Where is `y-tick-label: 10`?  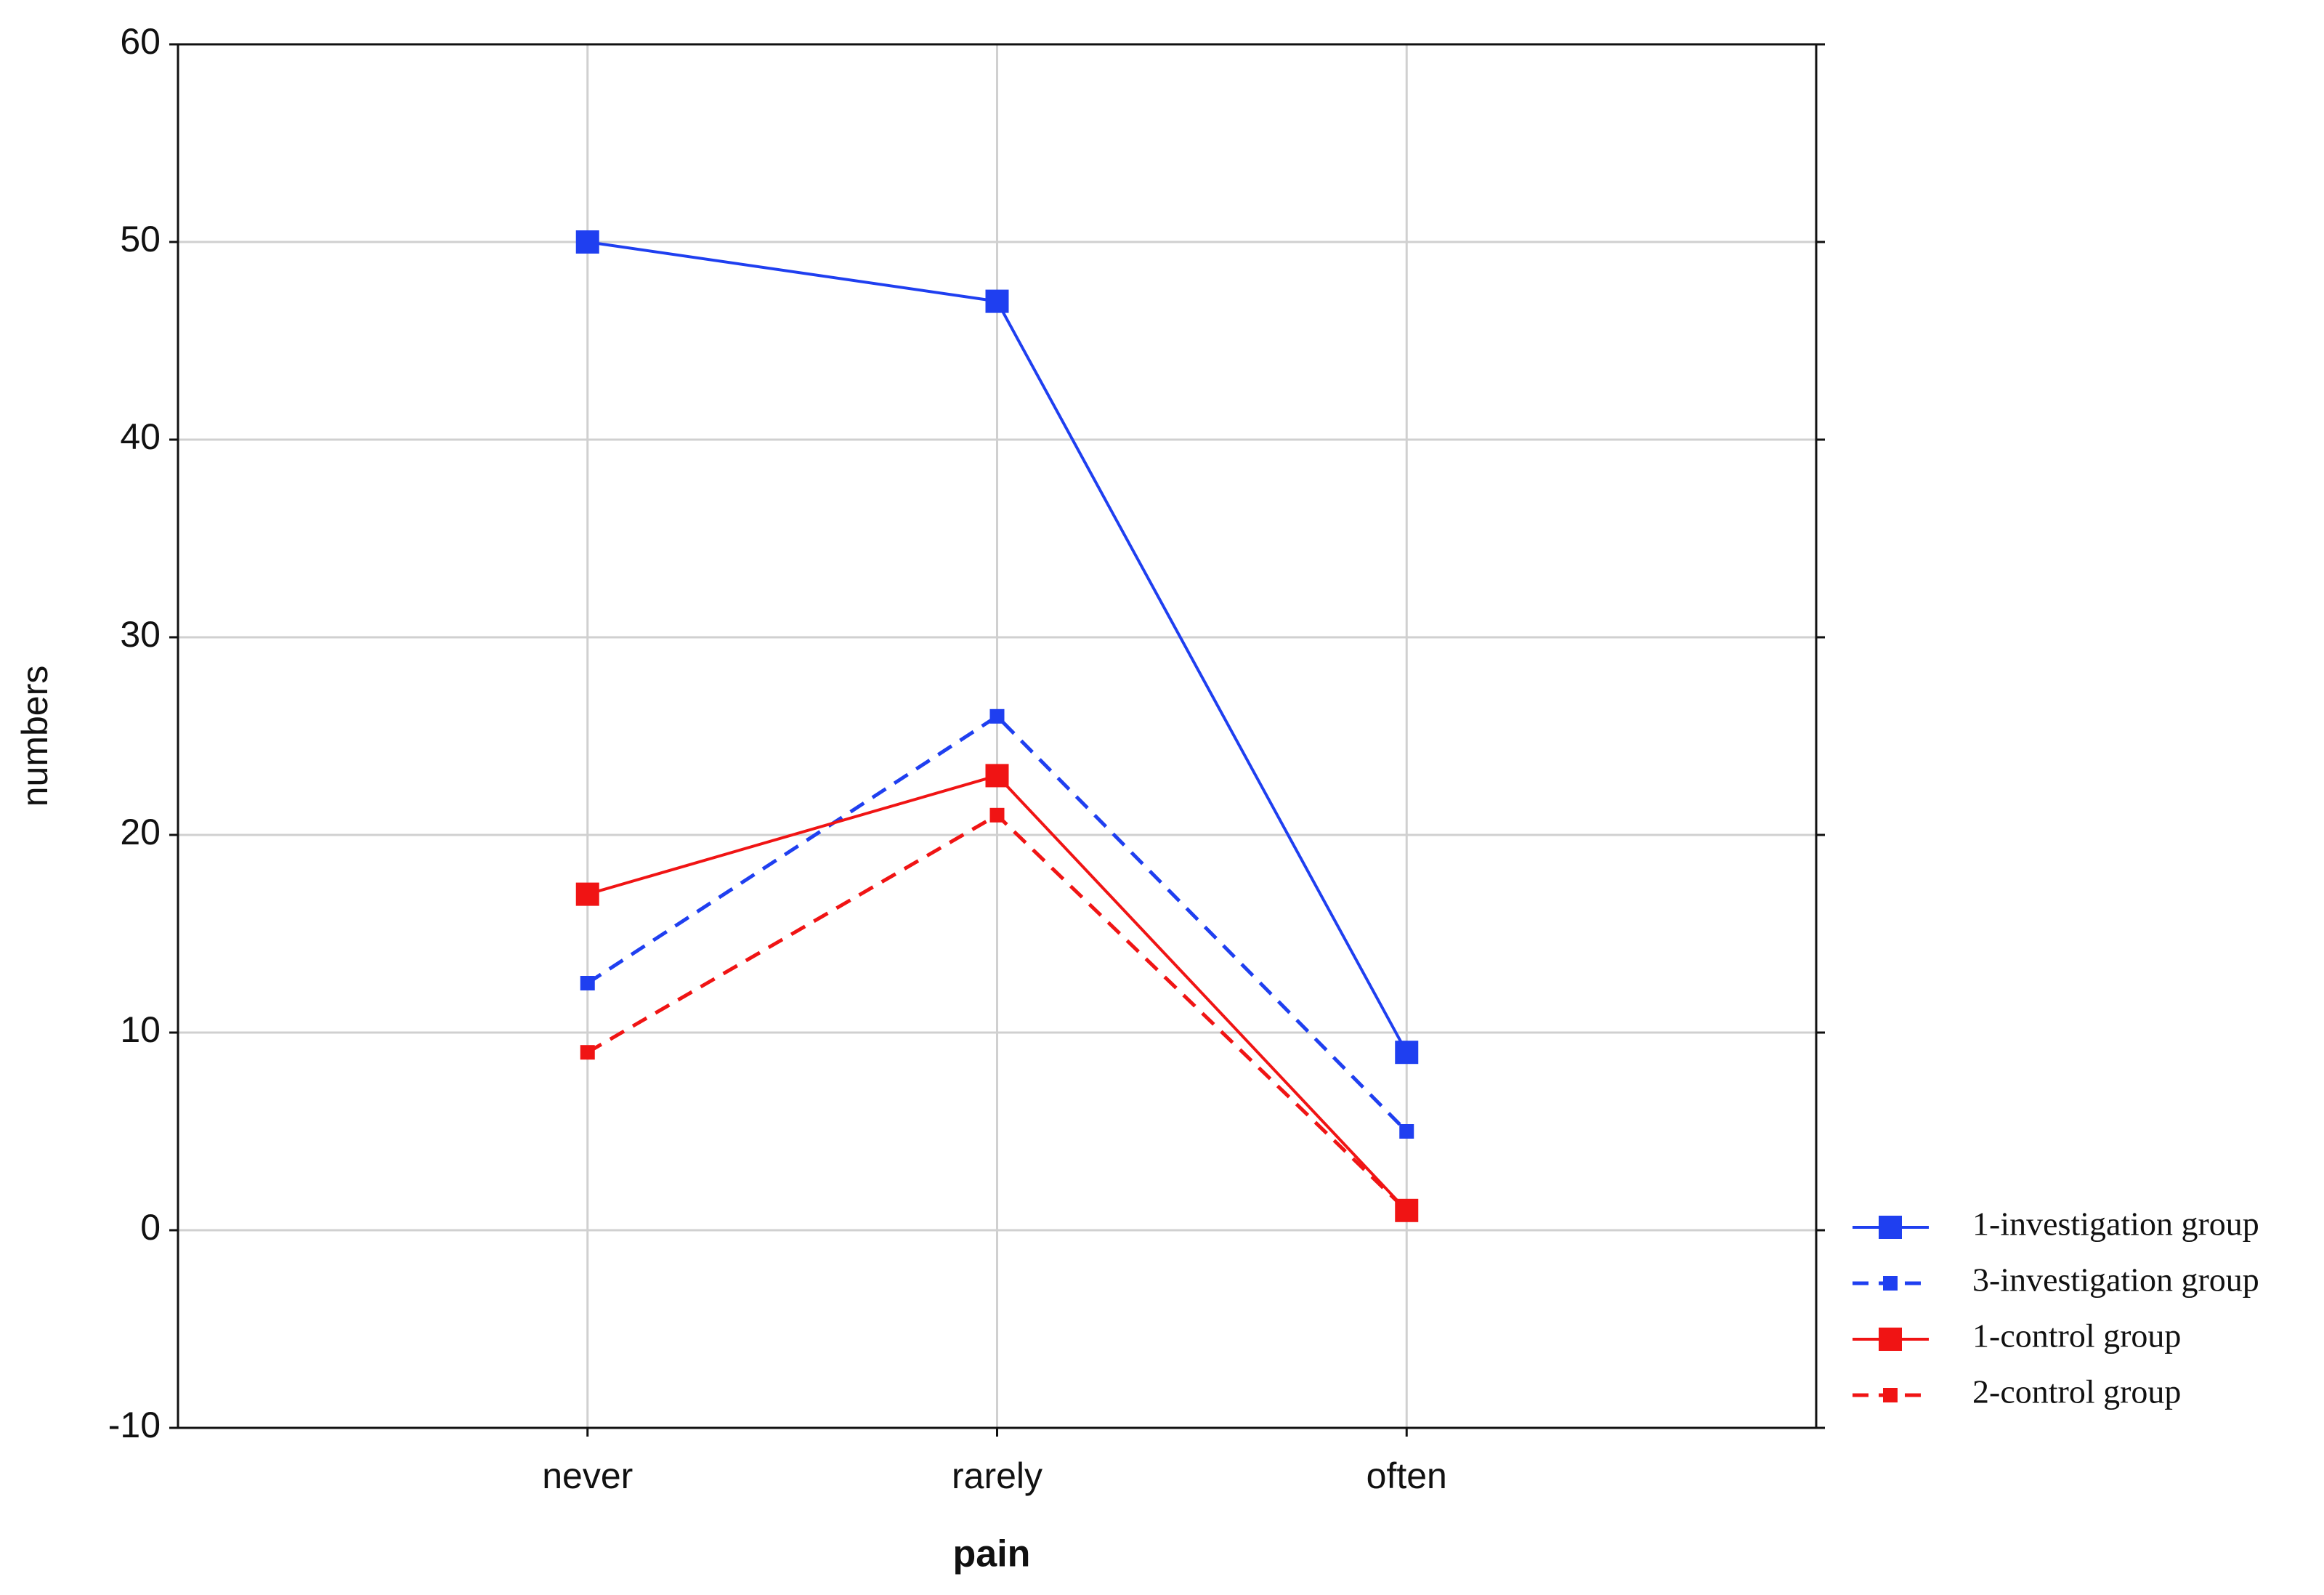
y-tick-label: 10 is located at coordinates (140, 1029).